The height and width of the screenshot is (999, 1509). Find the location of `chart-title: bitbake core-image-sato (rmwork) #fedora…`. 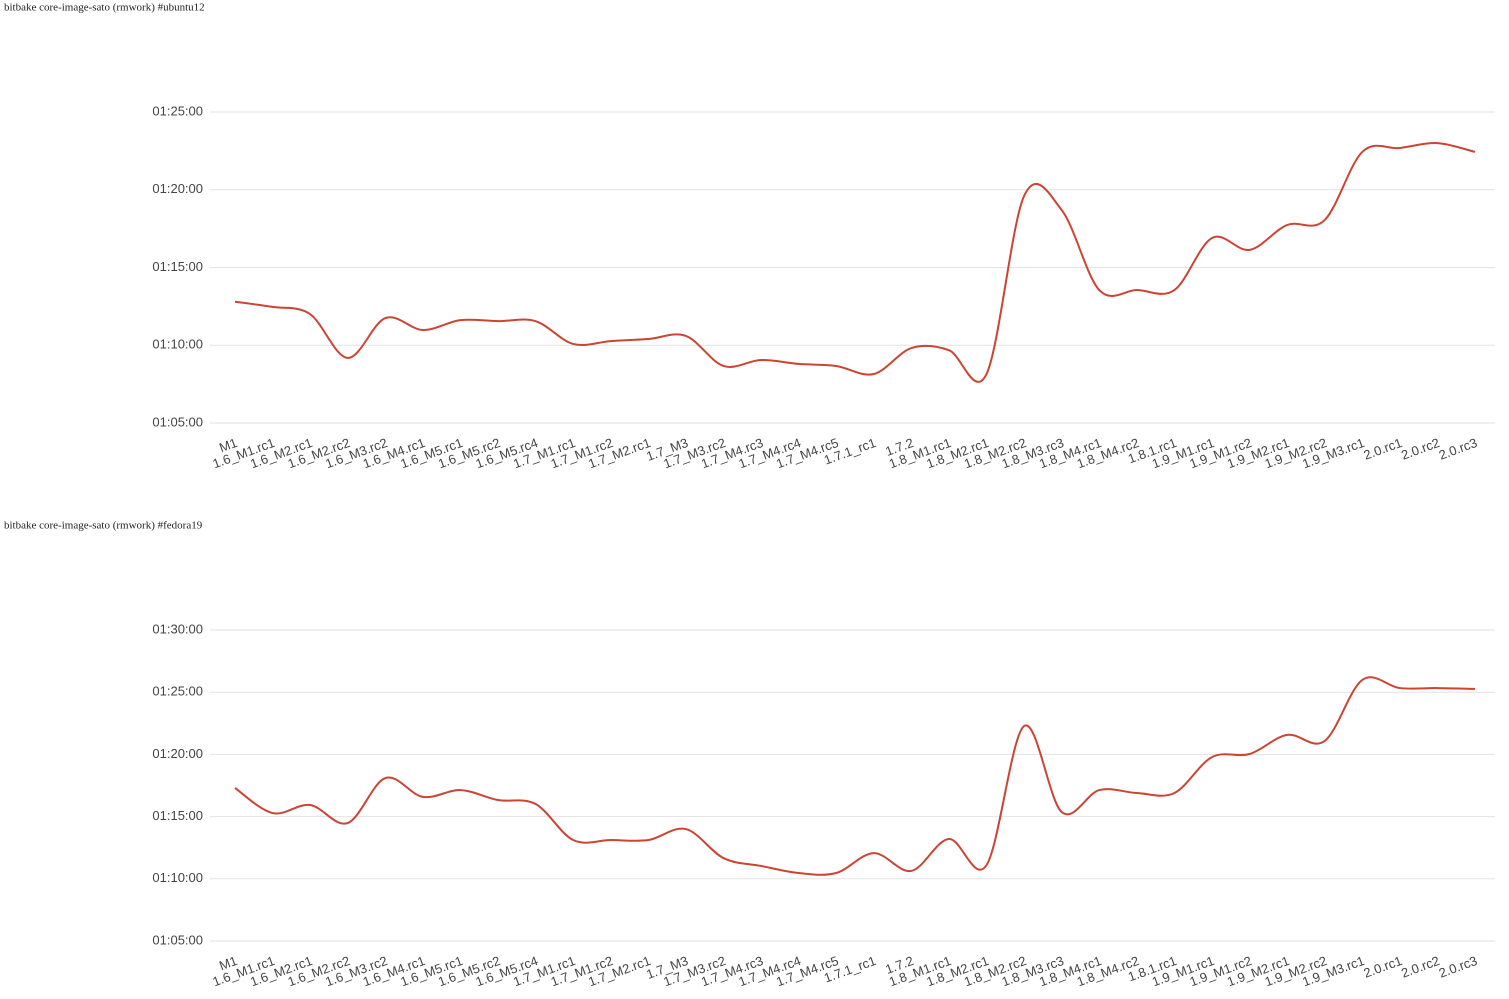

chart-title: bitbake core-image-sato (rmwork) #fedora… is located at coordinates (103, 526).